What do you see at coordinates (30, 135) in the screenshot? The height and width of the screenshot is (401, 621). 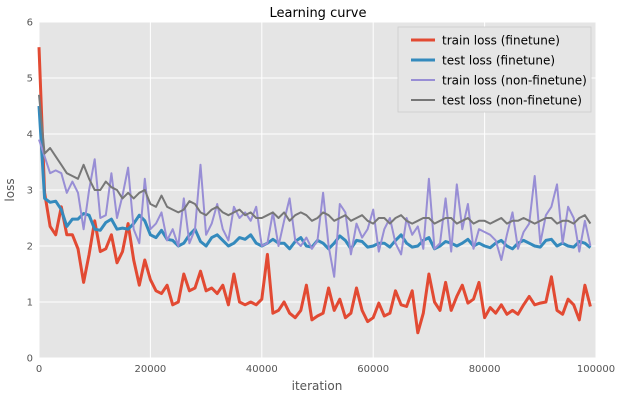 I see `y-tick-label: 4` at bounding box center [30, 135].